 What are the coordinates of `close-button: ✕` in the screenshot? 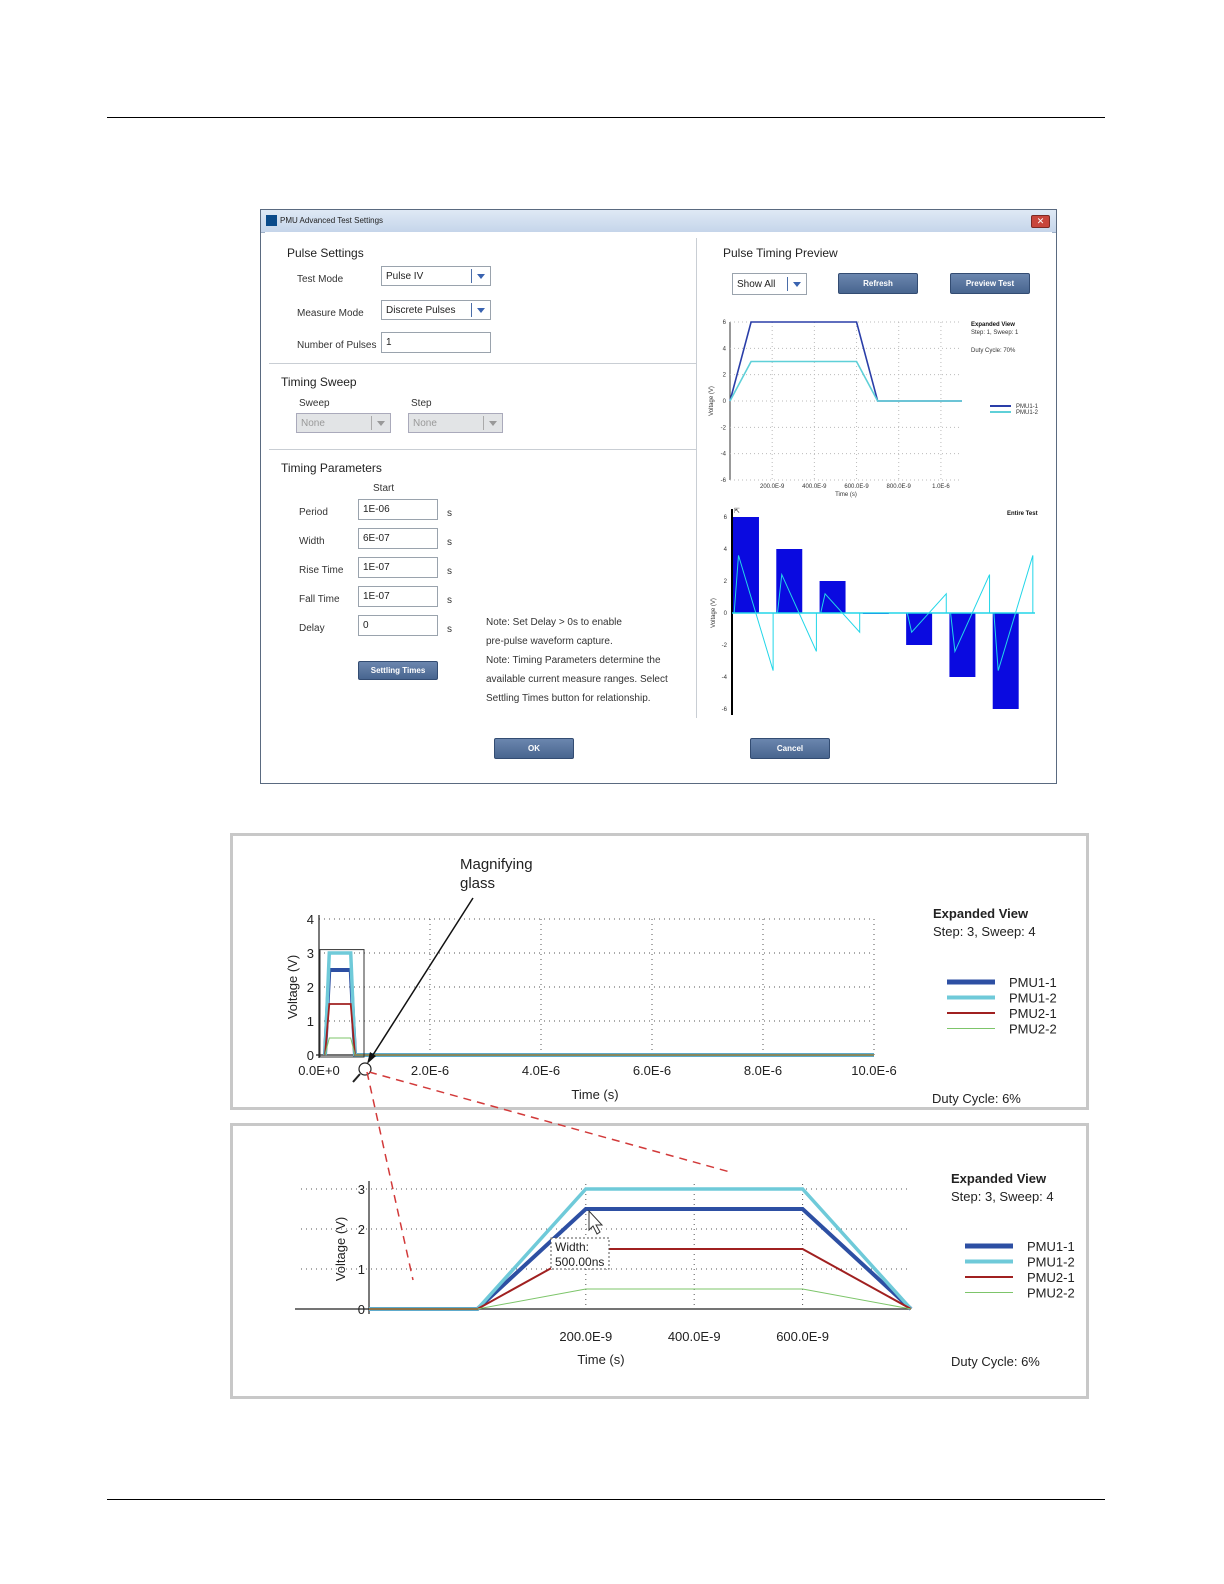 It's located at (1040, 221).